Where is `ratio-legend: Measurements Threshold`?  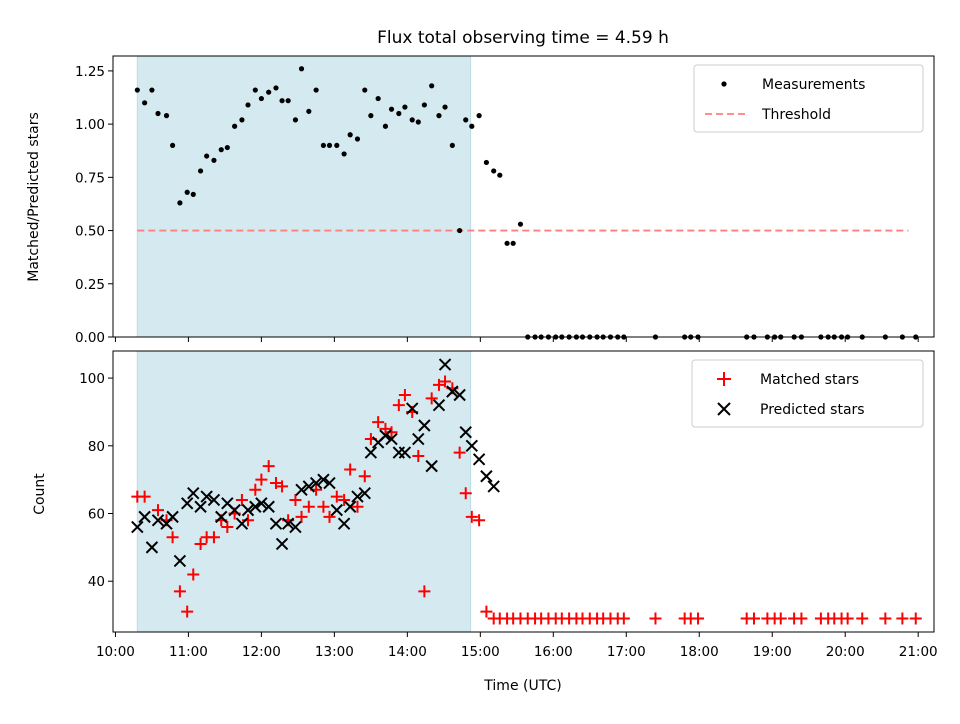
ratio-legend: Measurements Threshold is located at coordinates (808, 98).